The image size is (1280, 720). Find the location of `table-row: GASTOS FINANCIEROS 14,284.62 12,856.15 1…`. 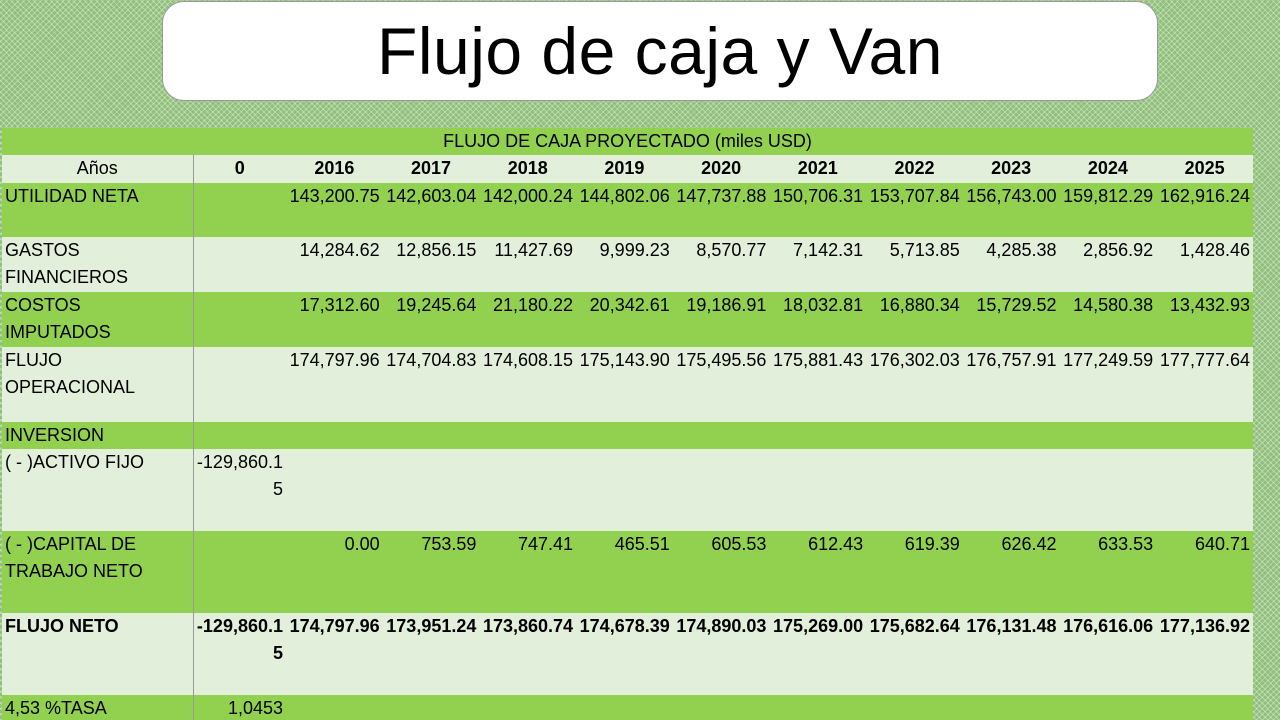

table-row: GASTOS FINANCIEROS 14,284.62 12,856.15 1… is located at coordinates (627, 264).